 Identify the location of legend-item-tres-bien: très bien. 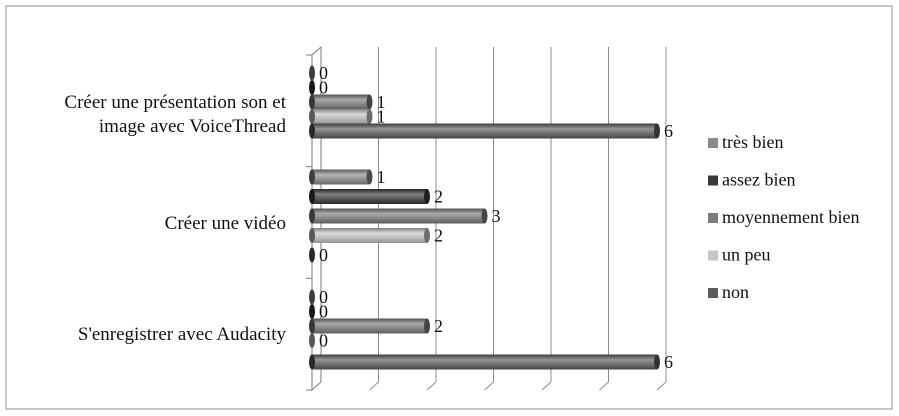
(745, 142).